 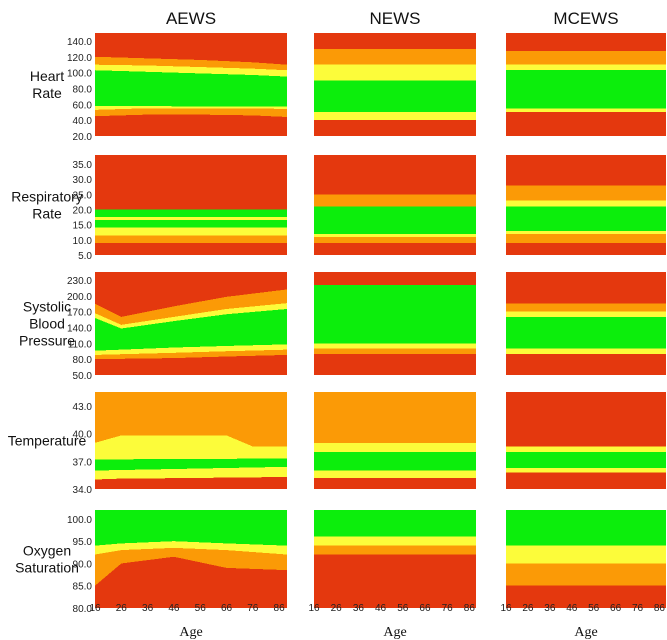 What do you see at coordinates (83, 462) in the screenshot?
I see `y-tick-label: 37.0` at bounding box center [83, 462].